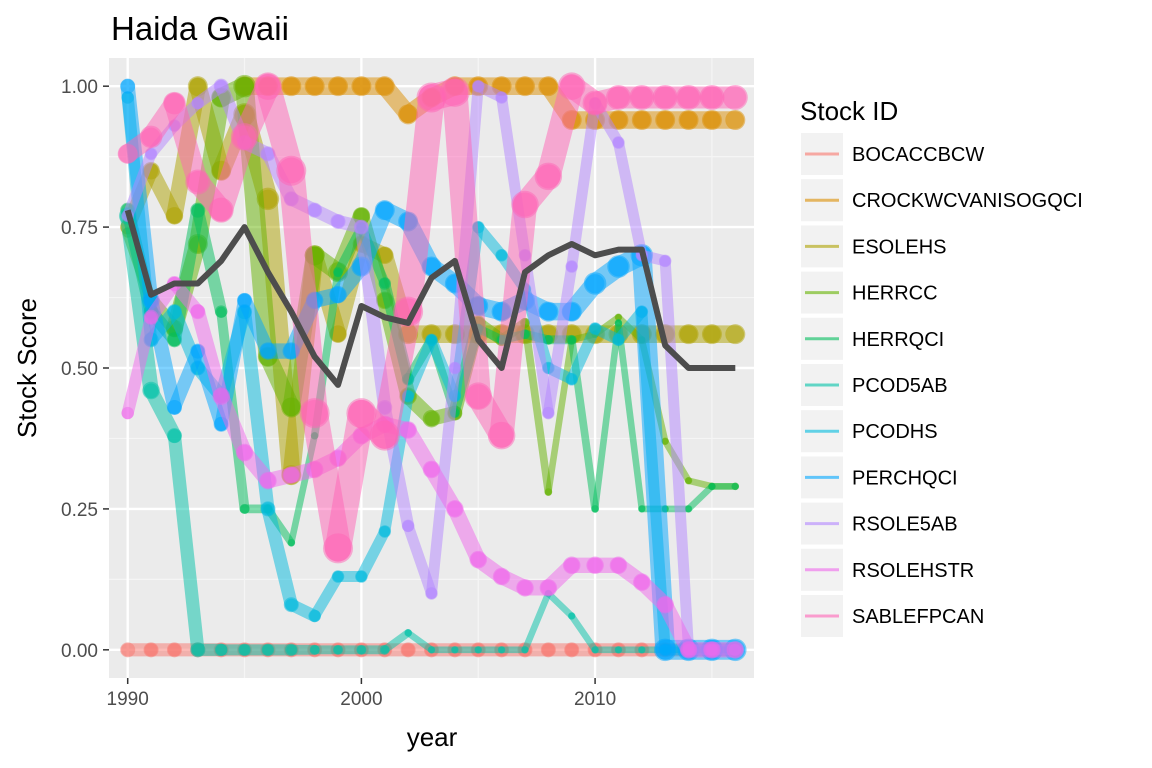 The height and width of the screenshot is (768, 1152). Describe the element at coordinates (918, 155) in the screenshot. I see `legend-label: BOCACCBCW` at that location.